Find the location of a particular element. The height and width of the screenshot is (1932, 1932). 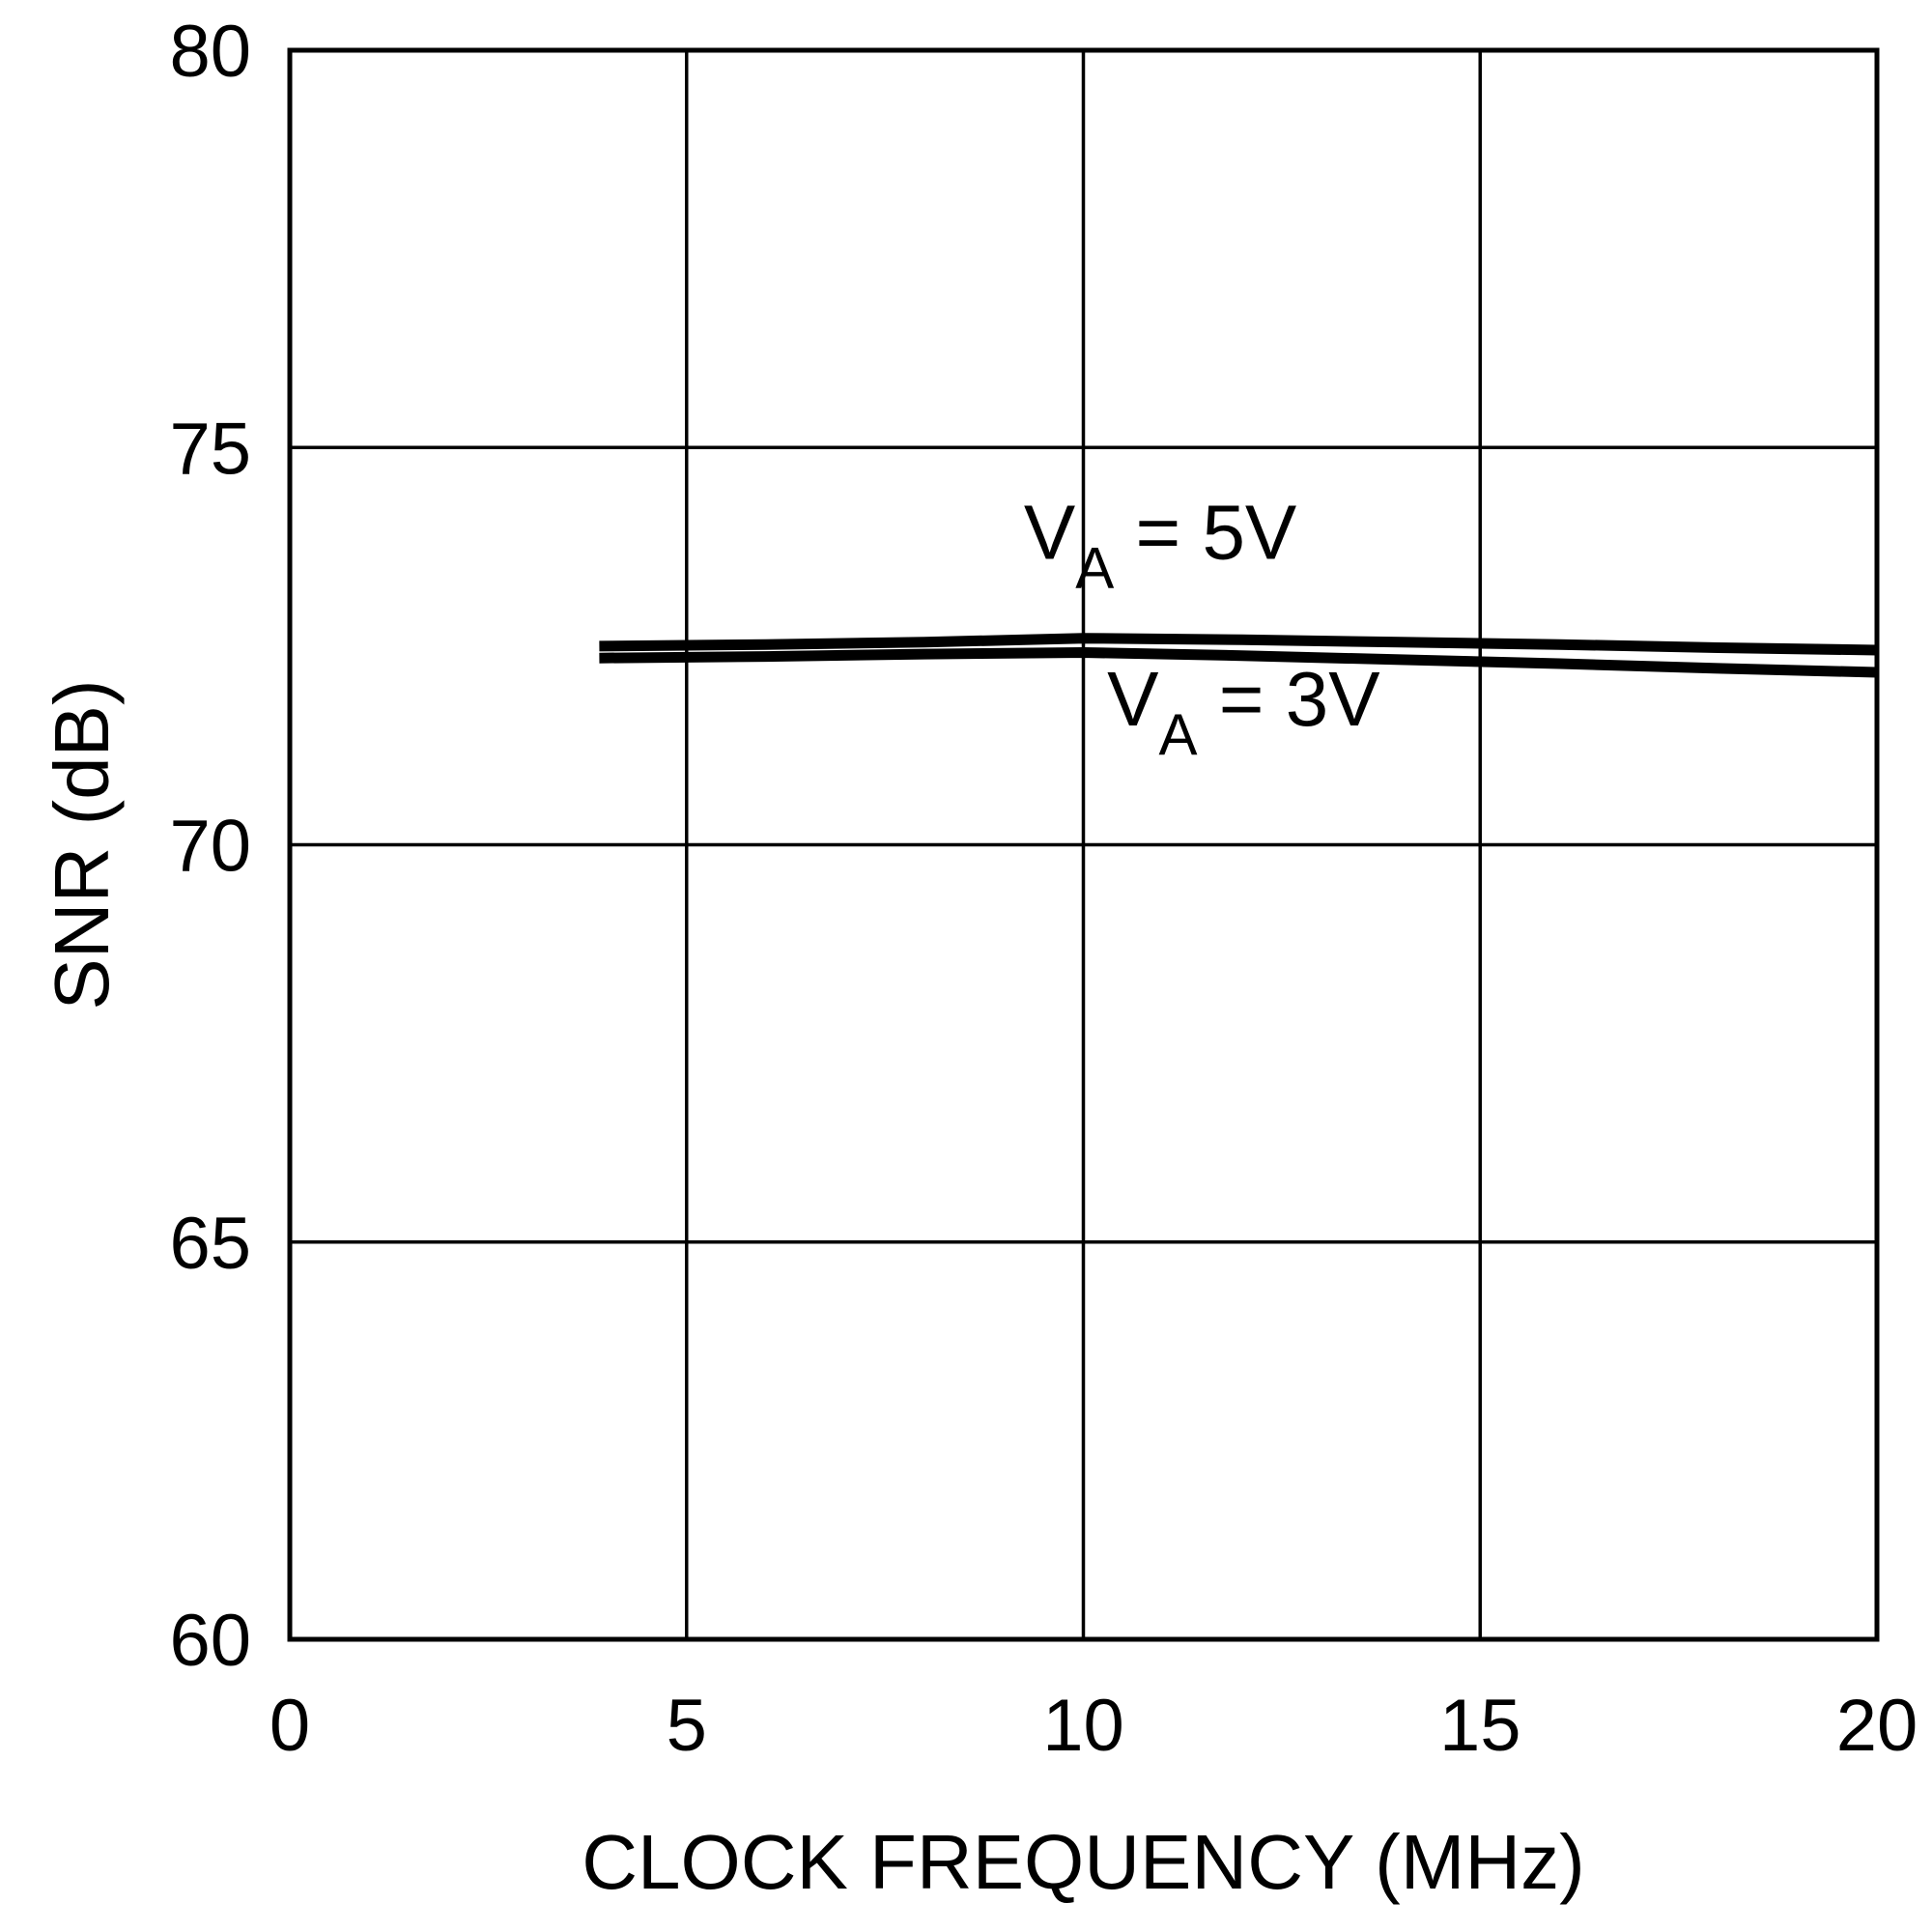

y-tick-label: 75 is located at coordinates (210, 449).